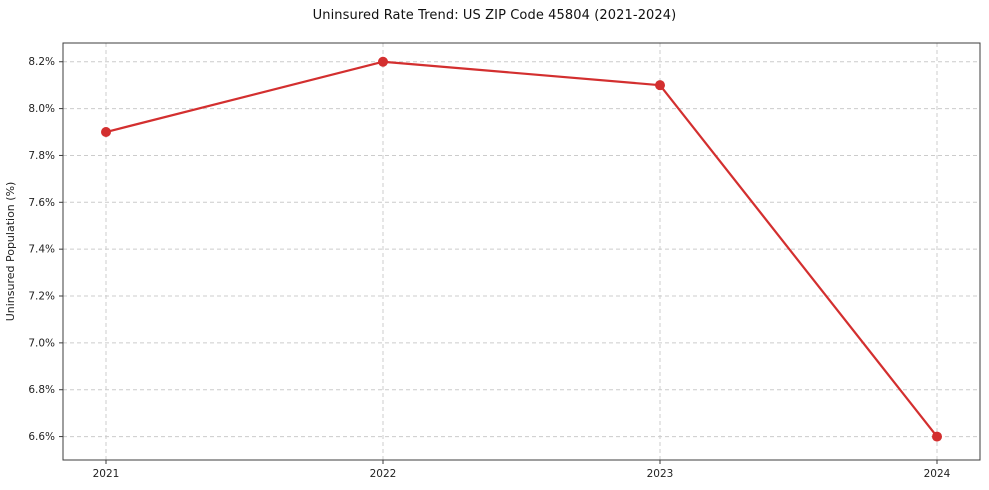 This screenshot has width=989, height=490. Describe the element at coordinates (41, 343) in the screenshot. I see `y-tick-label: 7.0%` at that location.